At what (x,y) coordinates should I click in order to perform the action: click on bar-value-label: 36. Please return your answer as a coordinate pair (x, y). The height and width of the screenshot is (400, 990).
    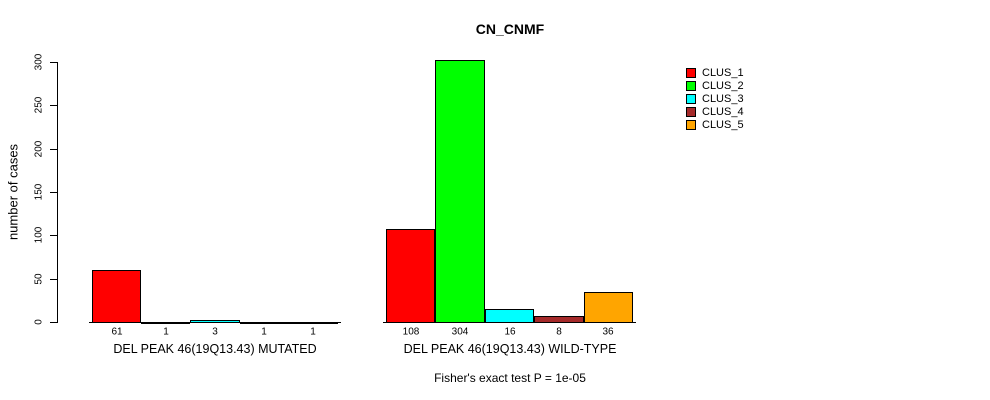
    Looking at the image, I should click on (608, 332).